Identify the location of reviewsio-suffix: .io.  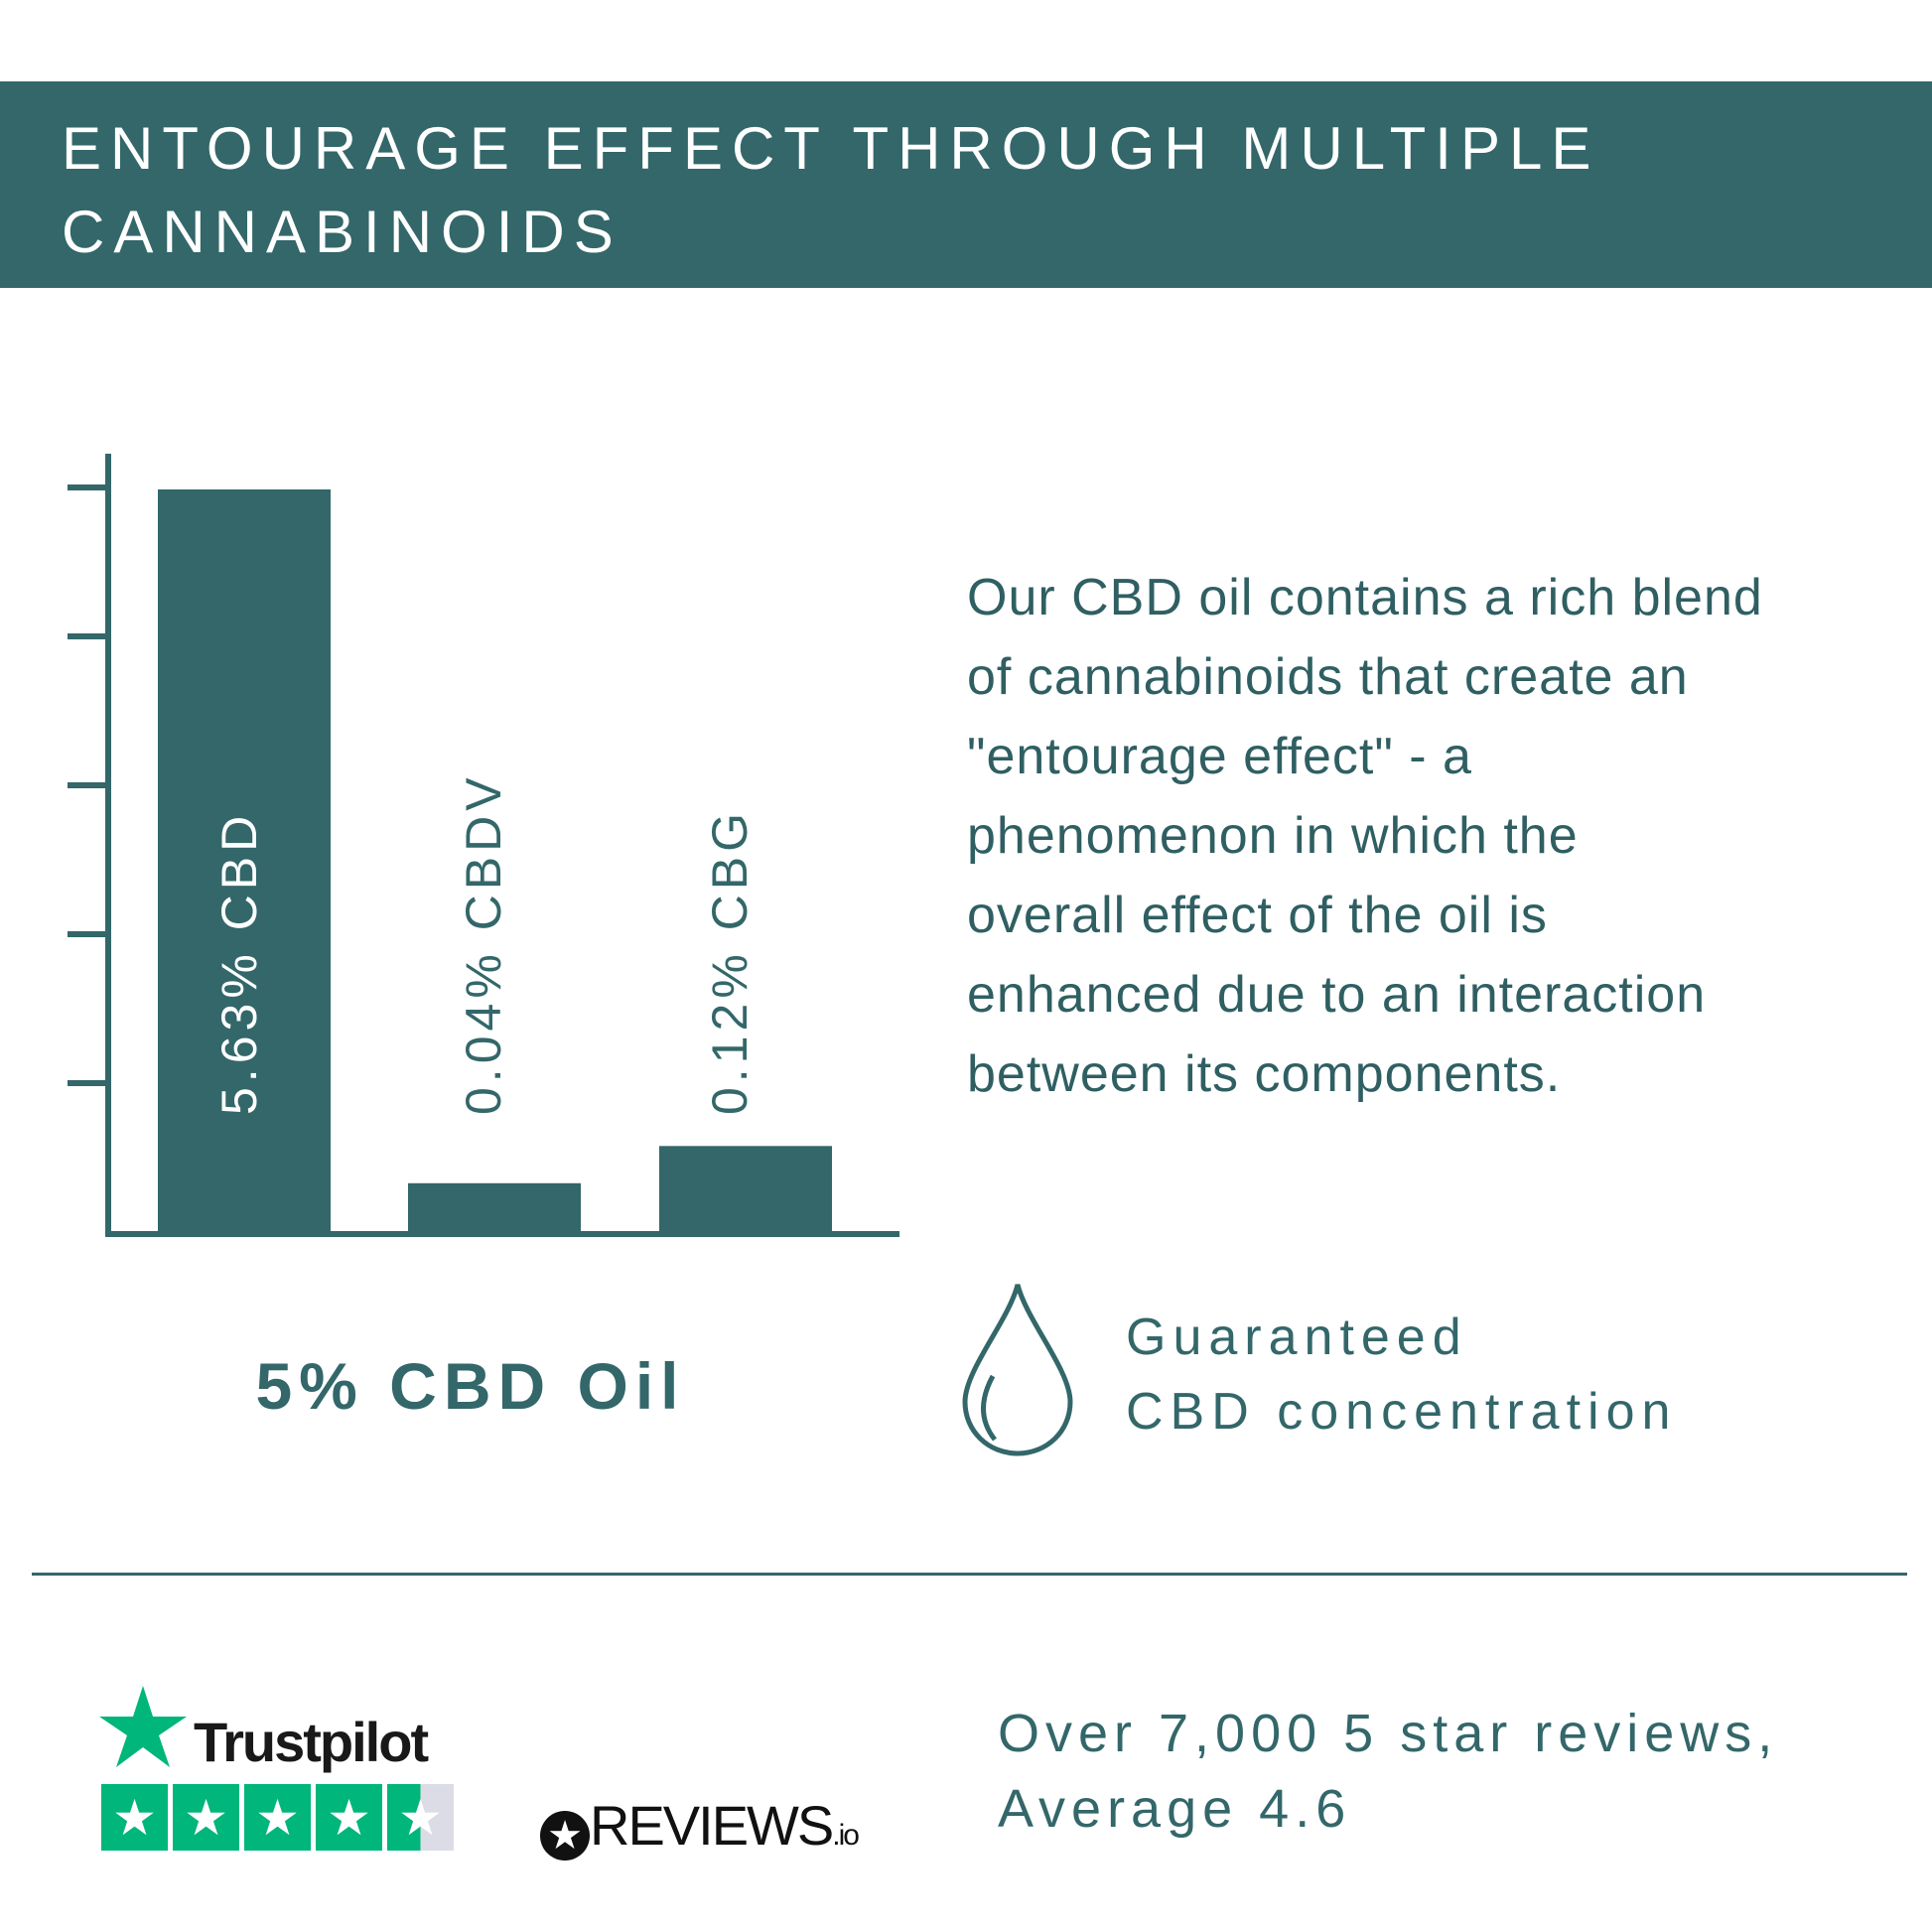
(846, 1836).